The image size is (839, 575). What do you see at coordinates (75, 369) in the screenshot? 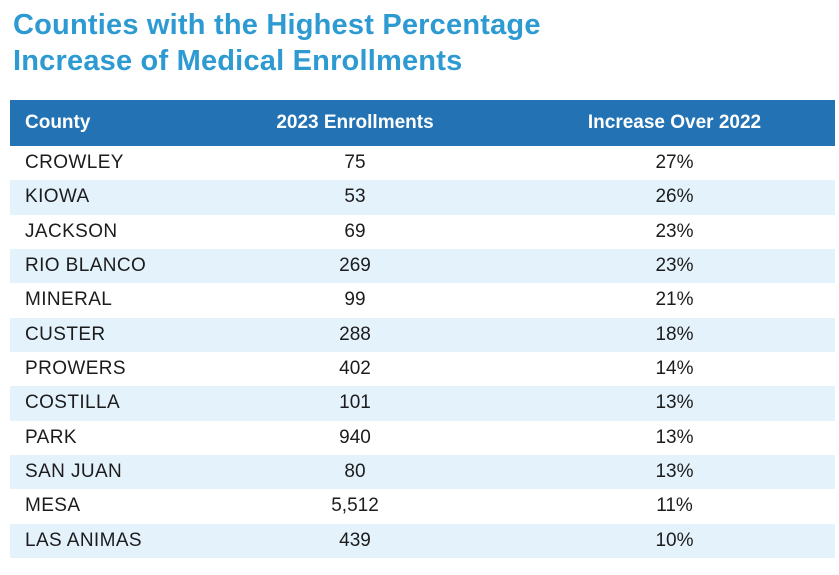
I see `county-cell: PROWERS` at bounding box center [75, 369].